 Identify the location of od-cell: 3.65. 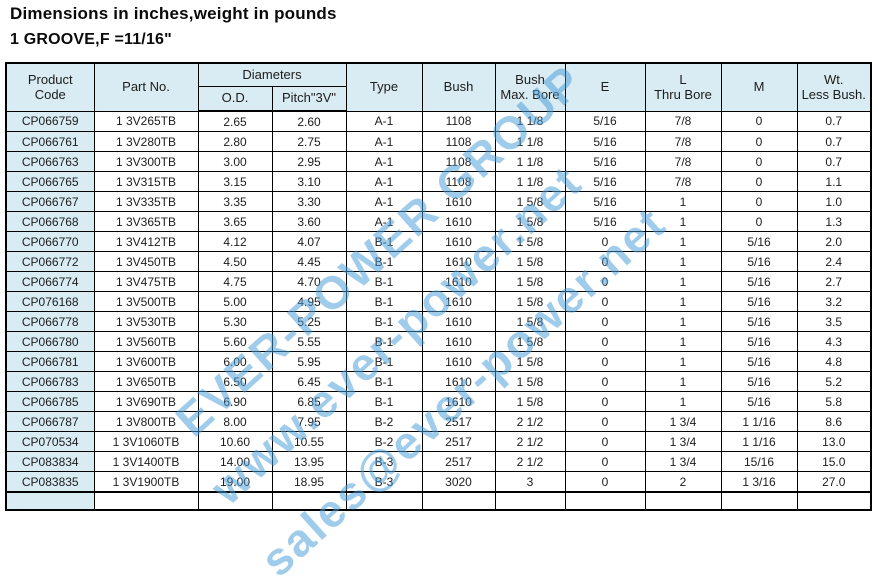
(235, 221).